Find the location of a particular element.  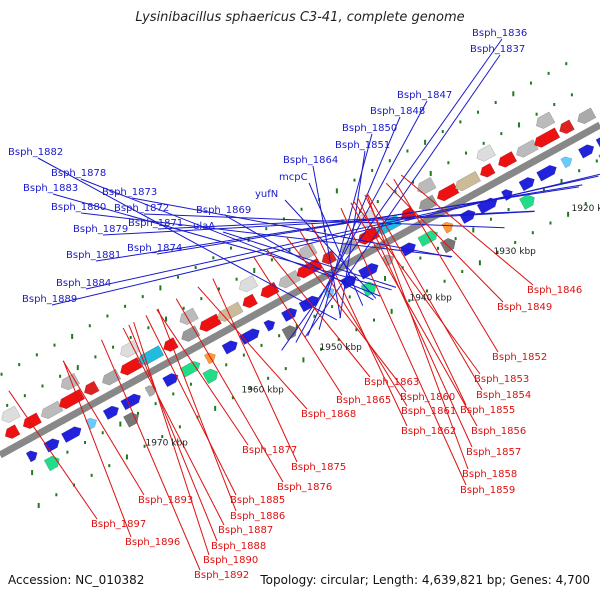

forward-gene-label: Bsph_1880 is located at coordinates (78, 207).